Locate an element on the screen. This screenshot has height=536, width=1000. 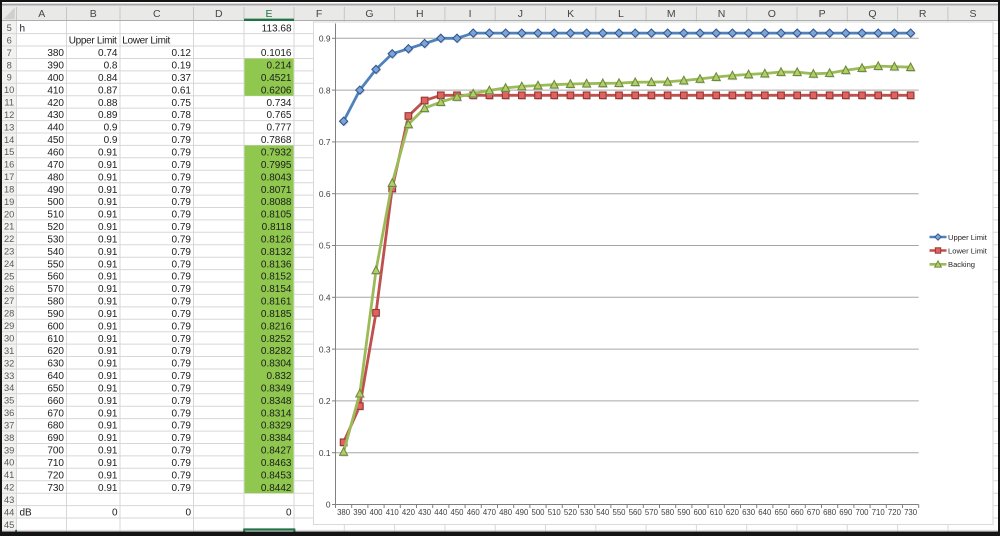
svg-text: 21 is located at coordinates (9, 227).